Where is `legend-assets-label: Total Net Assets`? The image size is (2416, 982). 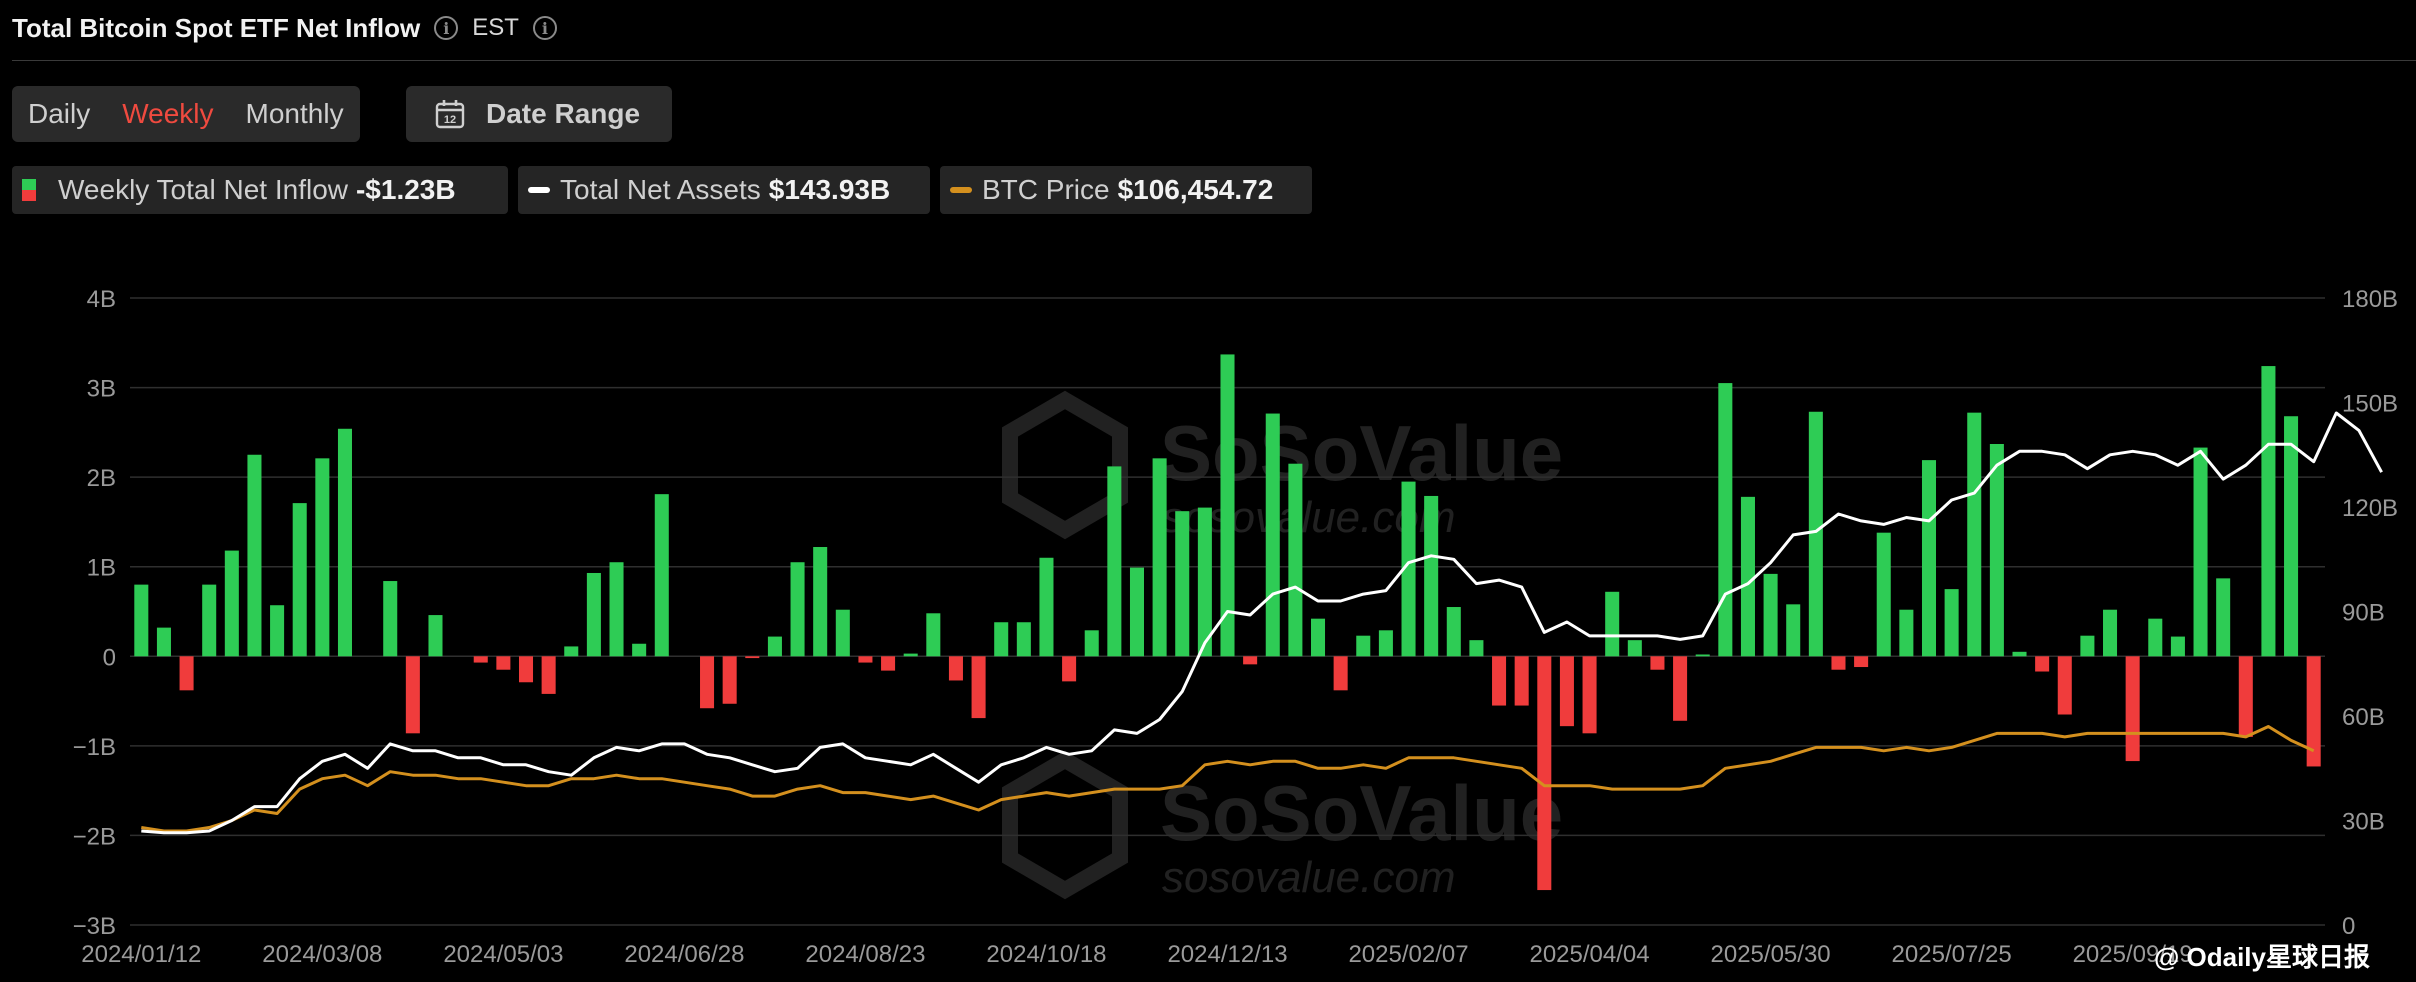
legend-assets-label: Total Net Assets is located at coordinates (660, 189).